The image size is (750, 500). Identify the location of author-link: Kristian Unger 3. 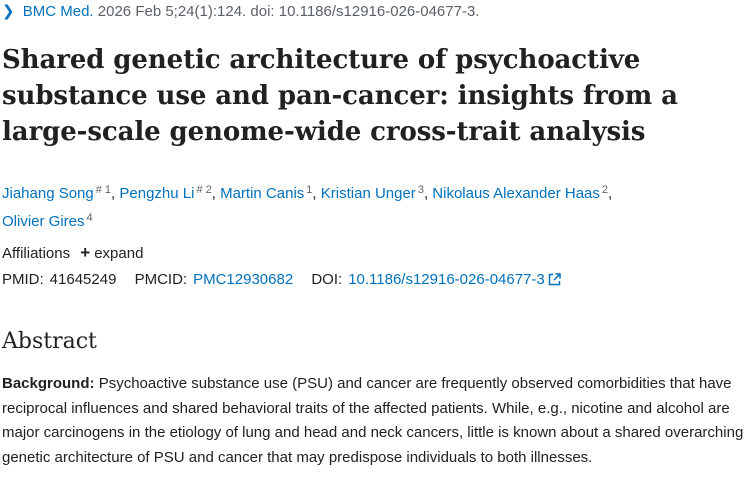
(372, 193).